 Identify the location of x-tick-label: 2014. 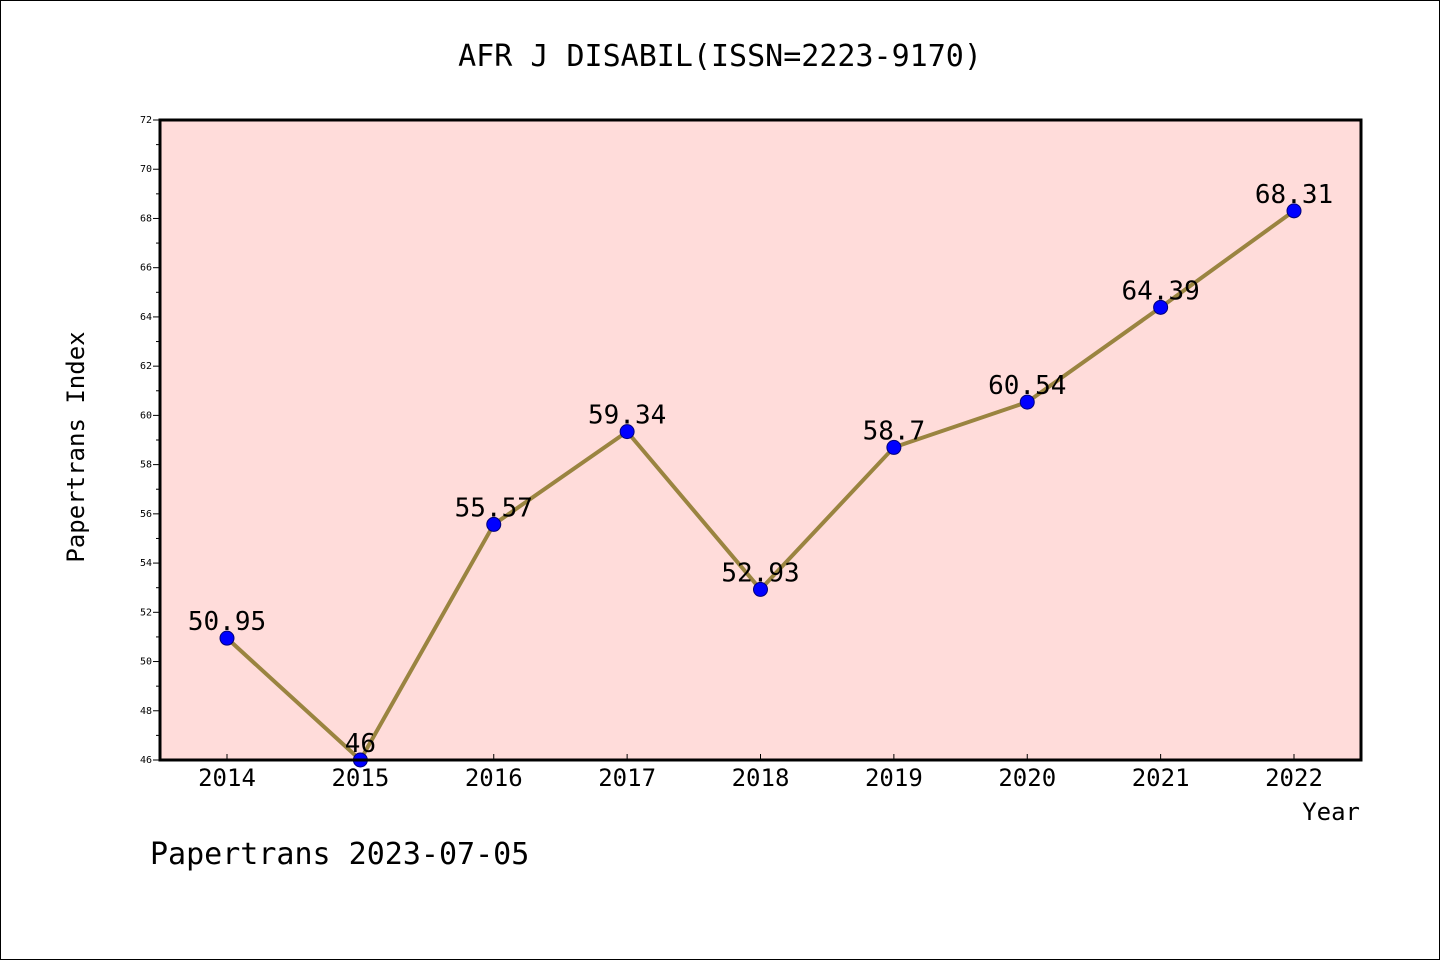
(227, 778).